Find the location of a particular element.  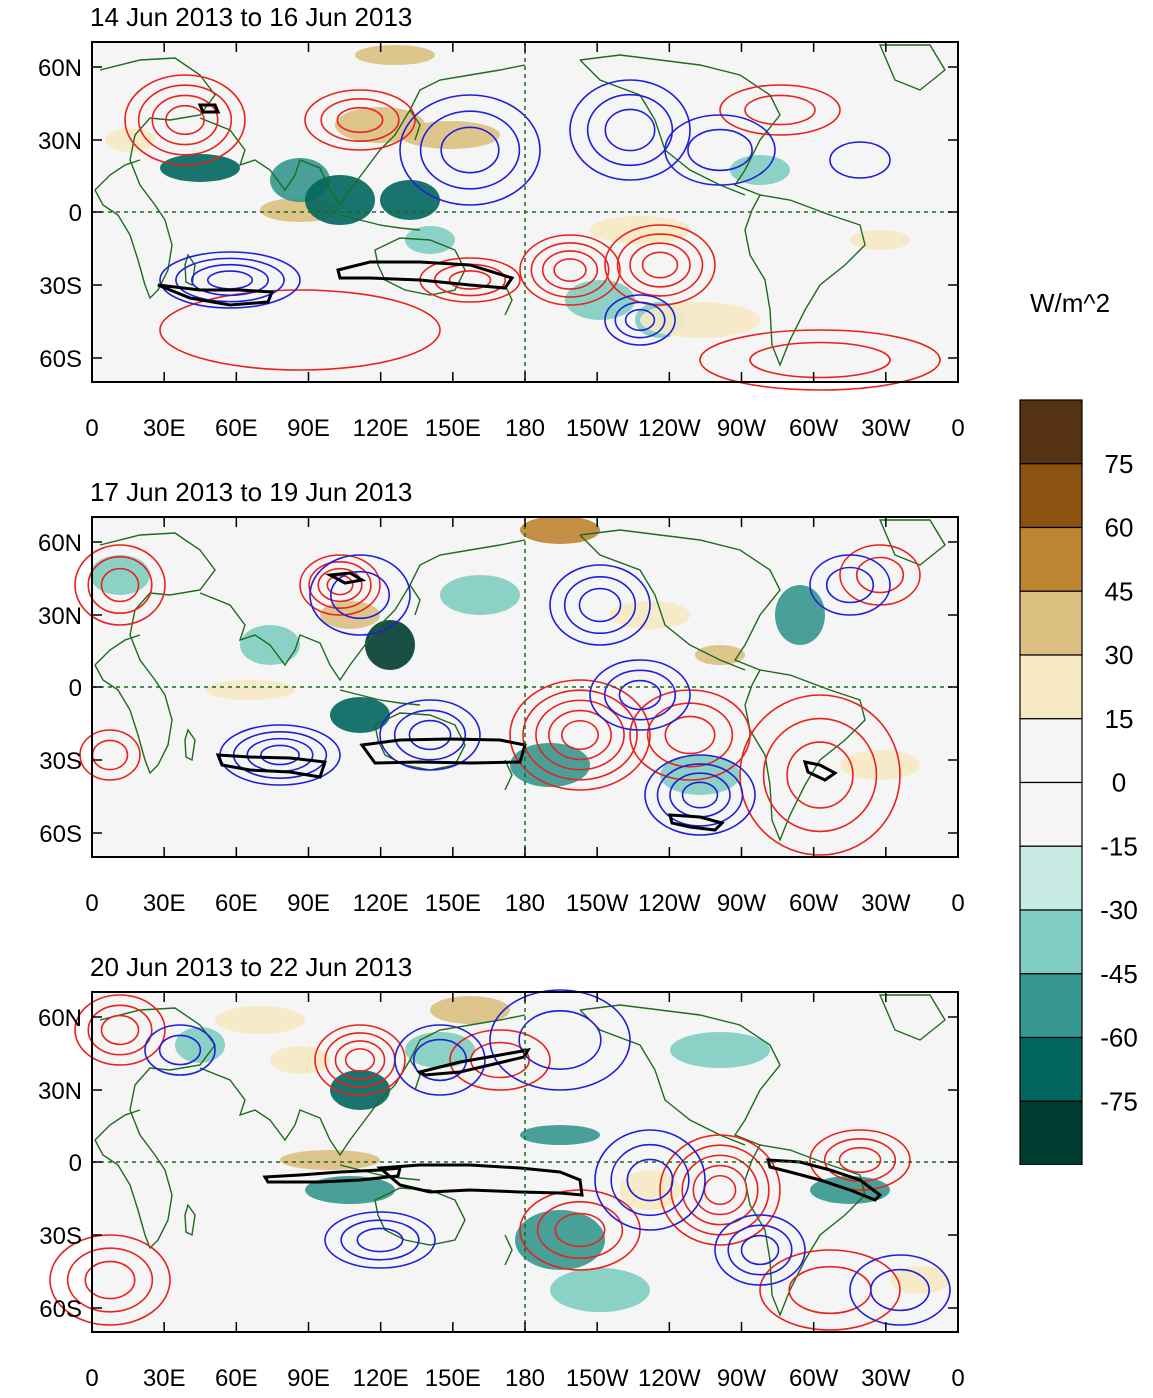

colorbar-level-label: 45 is located at coordinates (1119, 591).